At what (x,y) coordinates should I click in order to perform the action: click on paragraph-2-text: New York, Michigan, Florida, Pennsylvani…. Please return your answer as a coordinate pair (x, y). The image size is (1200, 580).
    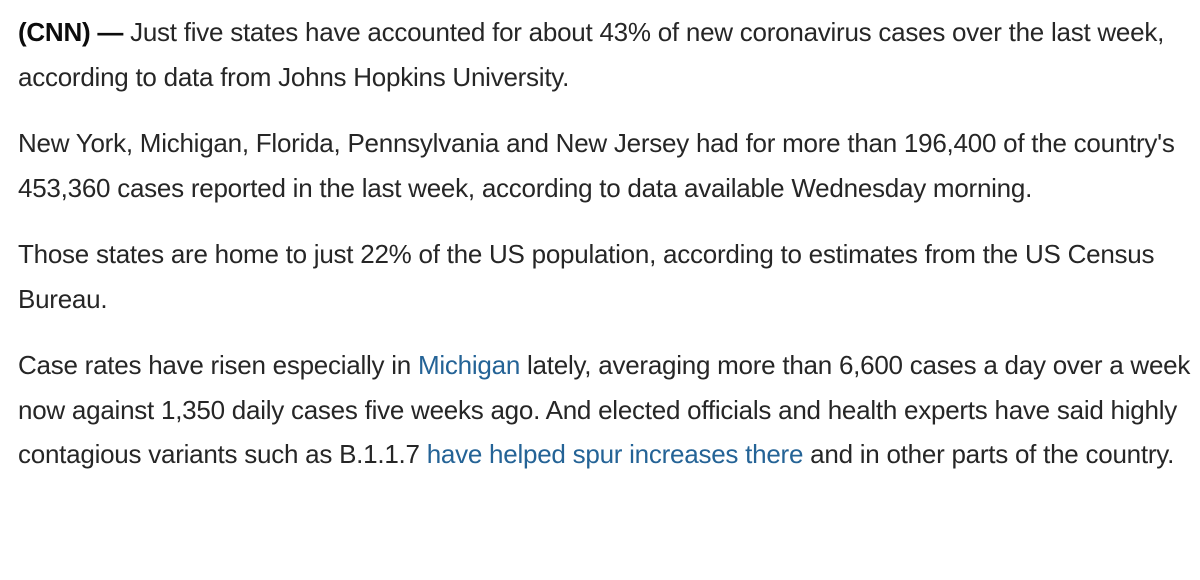
    Looking at the image, I should click on (596, 165).